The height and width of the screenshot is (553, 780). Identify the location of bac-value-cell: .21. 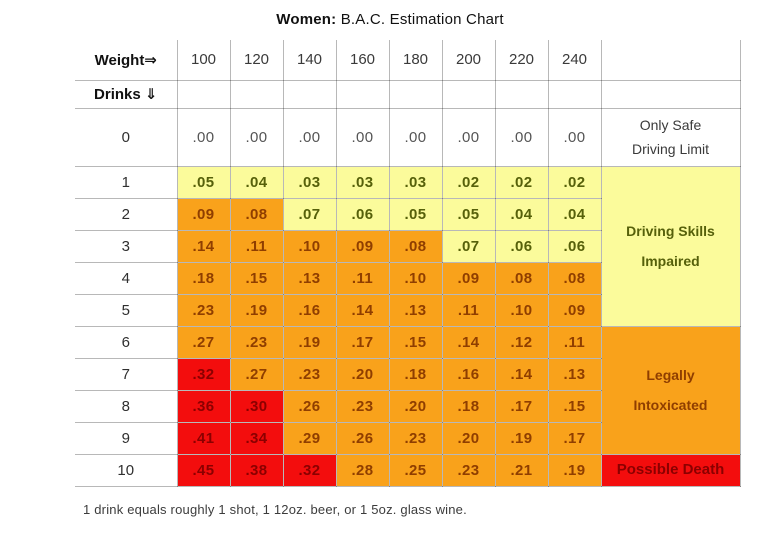
(521, 470).